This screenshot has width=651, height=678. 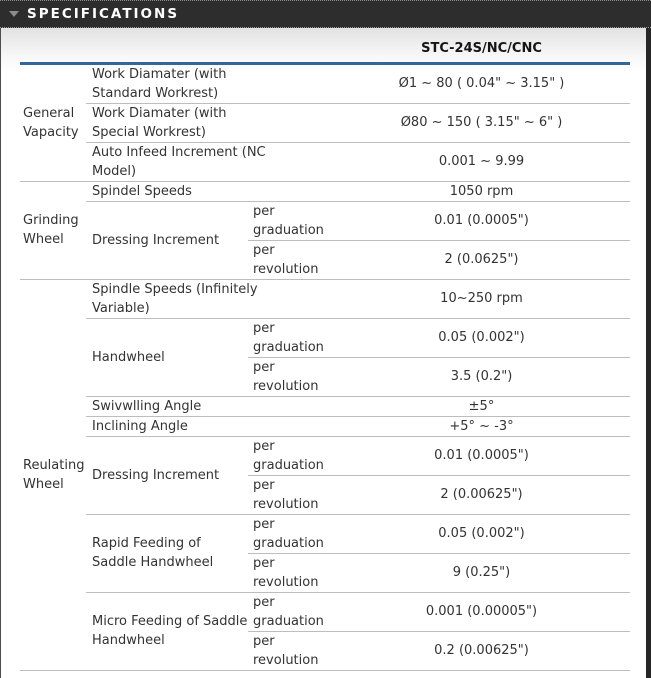 I want to click on spec-value: 1050 rpm, so click(x=481, y=190).